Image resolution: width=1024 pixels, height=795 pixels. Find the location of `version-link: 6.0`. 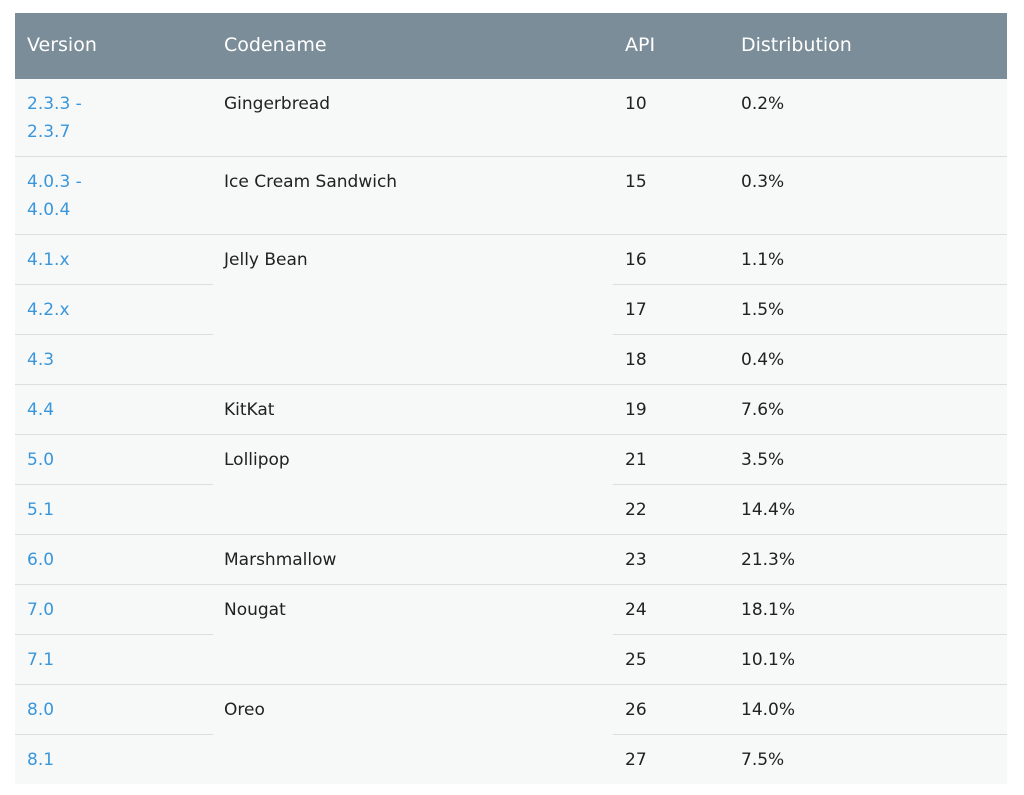

version-link: 6.0 is located at coordinates (41, 560).